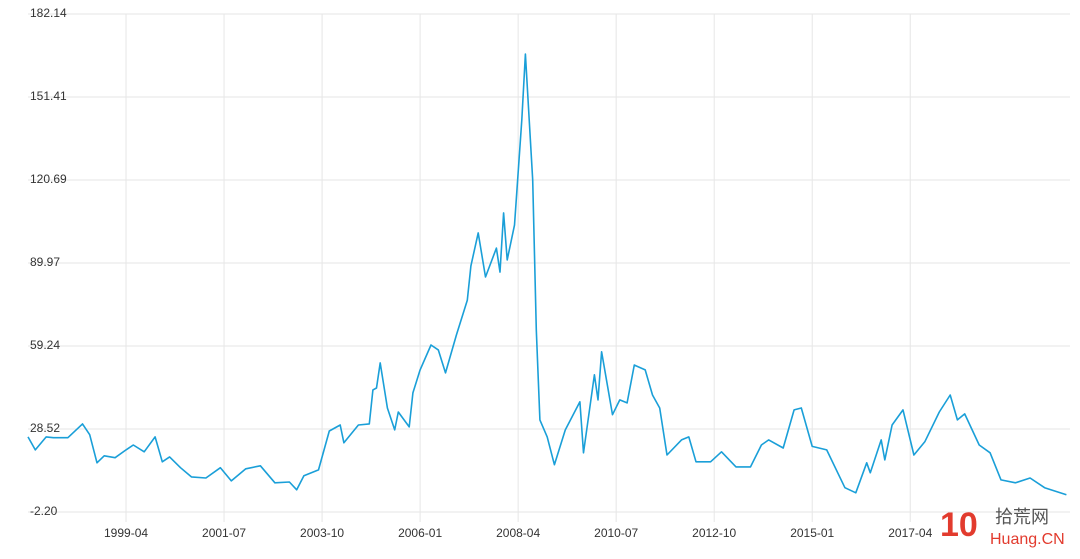 The width and height of the screenshot is (1080, 559). What do you see at coordinates (420, 533) in the screenshot?
I see `x-tick-label: 2006-01` at bounding box center [420, 533].